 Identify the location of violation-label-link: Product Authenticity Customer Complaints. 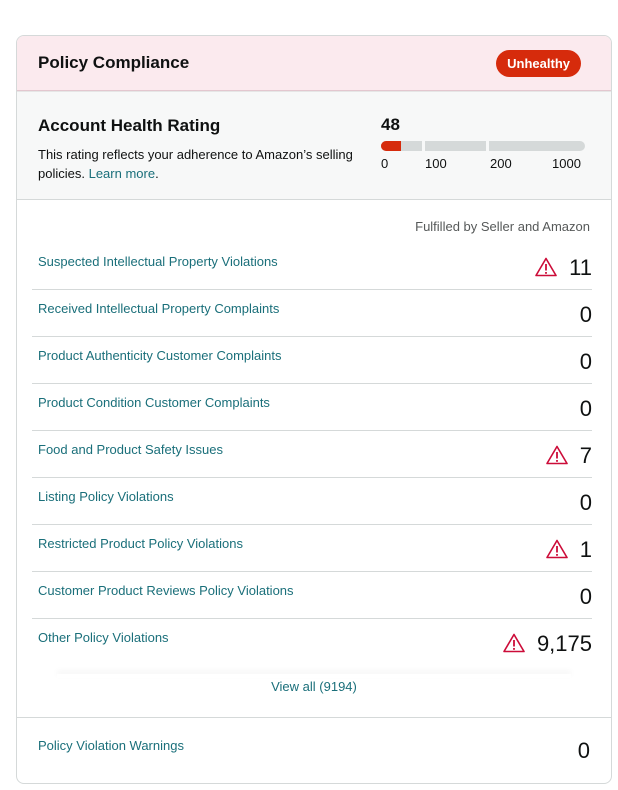
(160, 355).